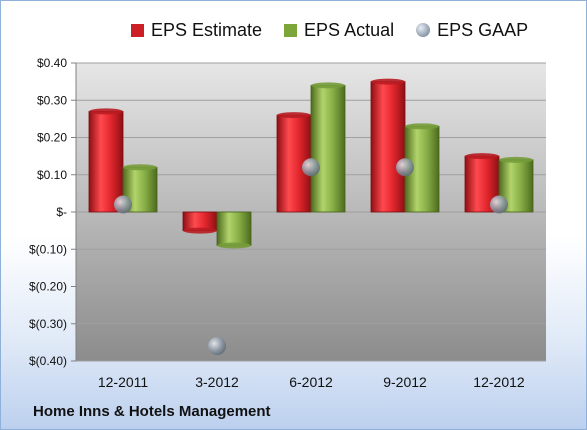 The height and width of the screenshot is (430, 587). Describe the element at coordinates (48, 361) in the screenshot. I see `y-tick-label: $(0.40)` at that location.